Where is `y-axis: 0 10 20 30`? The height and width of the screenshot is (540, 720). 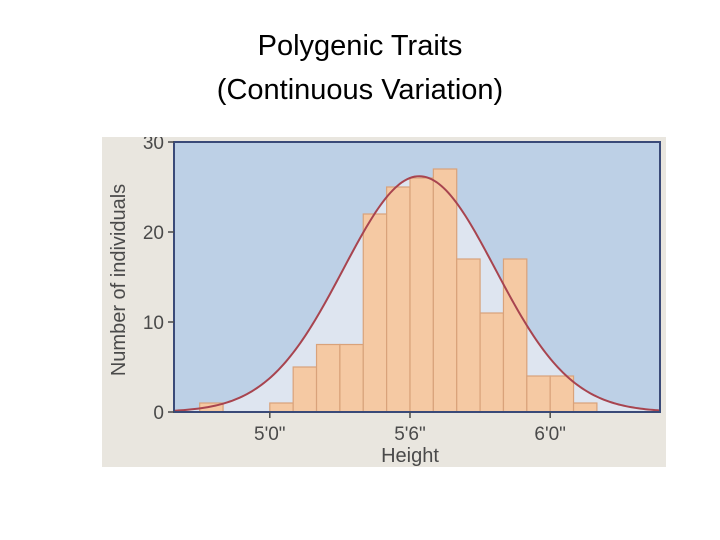 y-axis: 0 10 20 30 is located at coordinates (158, 280).